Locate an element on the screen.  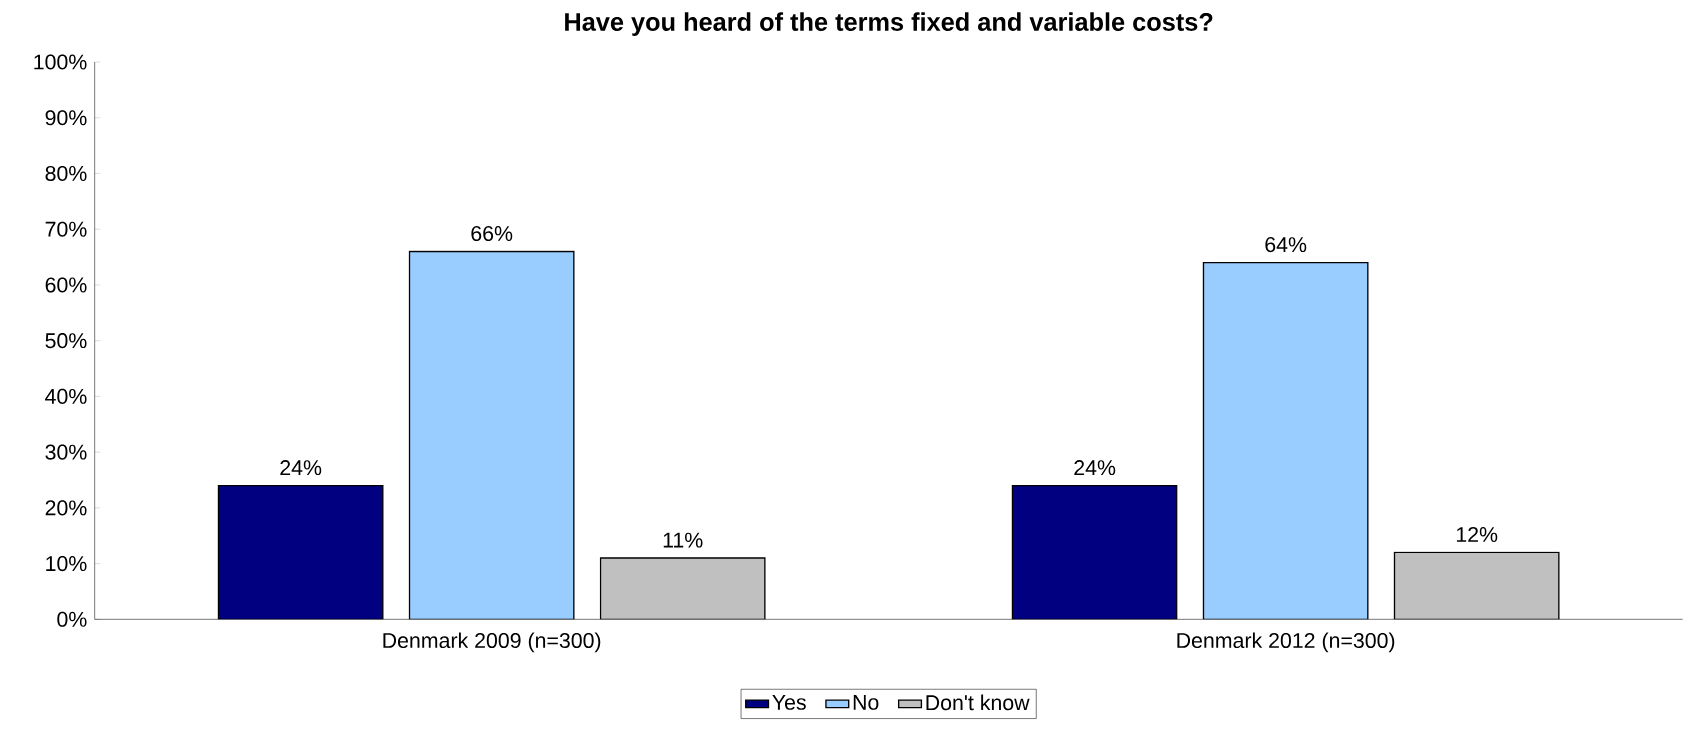
y-tick-label: 70% is located at coordinates (66, 229).